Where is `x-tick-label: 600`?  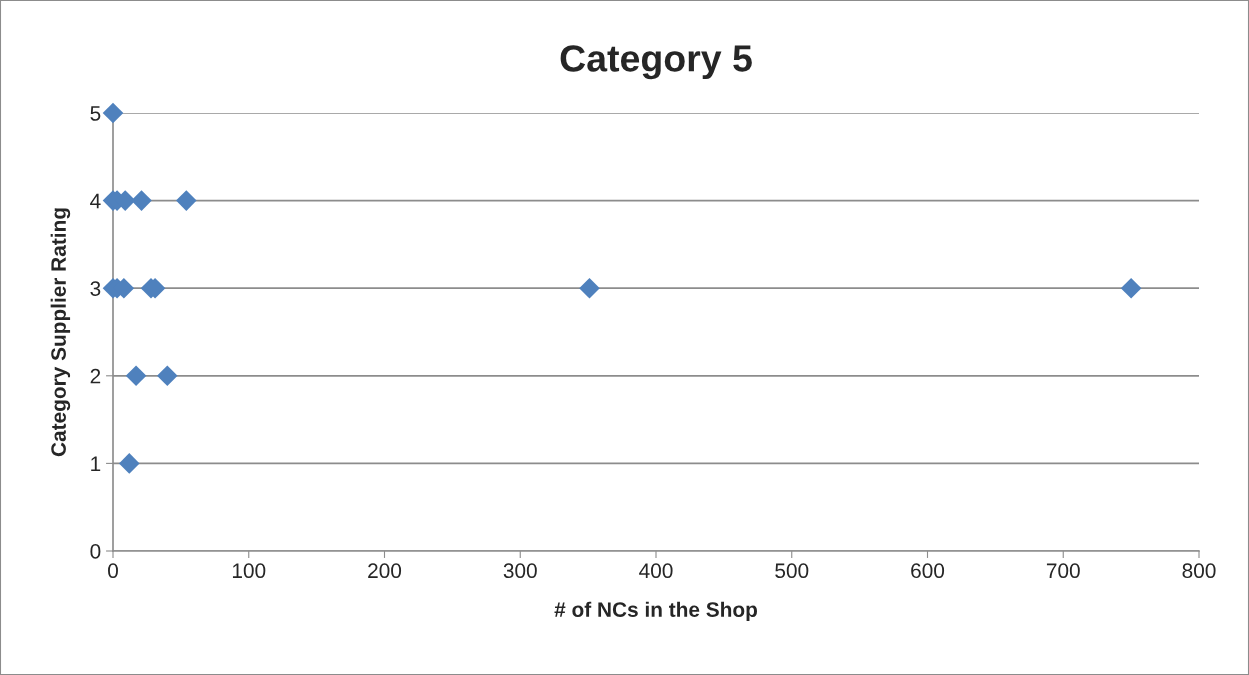 x-tick-label: 600 is located at coordinates (928, 571).